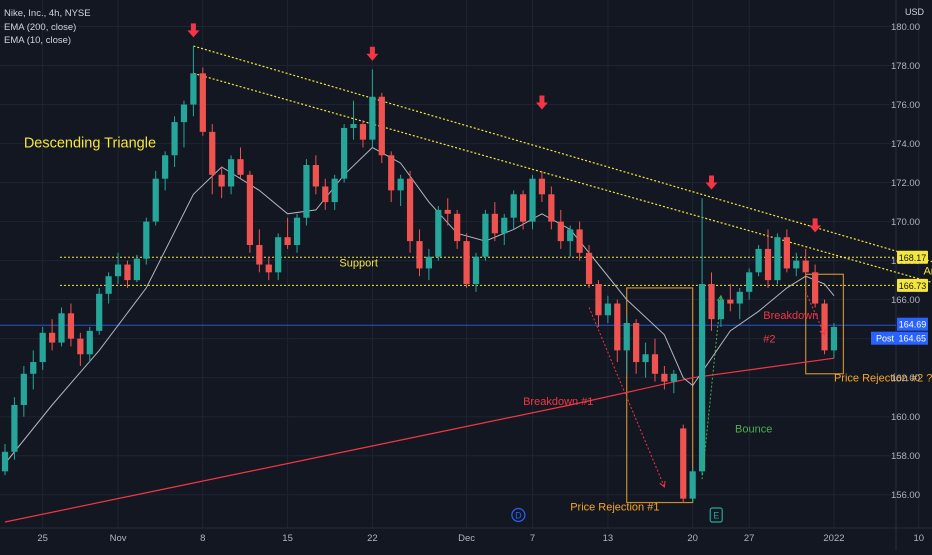  What do you see at coordinates (287, 538) in the screenshot?
I see `x-tick-label: 15` at bounding box center [287, 538].